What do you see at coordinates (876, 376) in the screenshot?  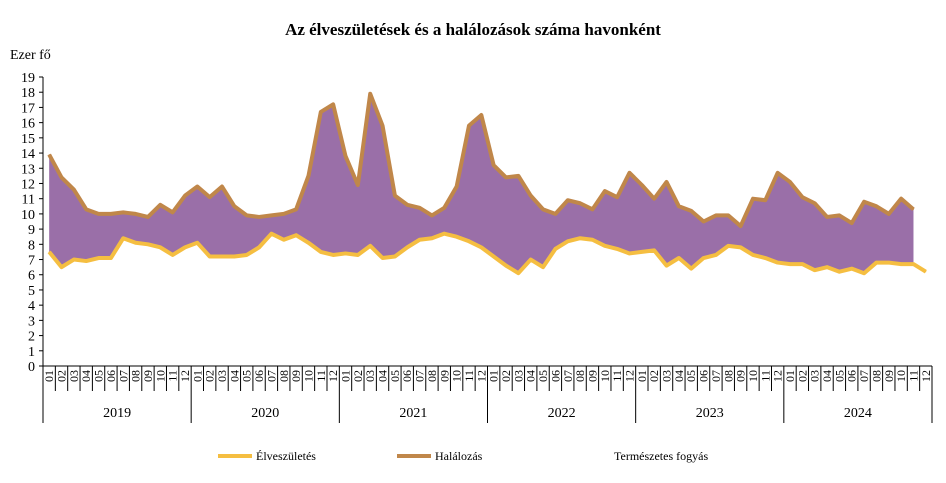 I see `x-tick-label: 08` at bounding box center [876, 376].